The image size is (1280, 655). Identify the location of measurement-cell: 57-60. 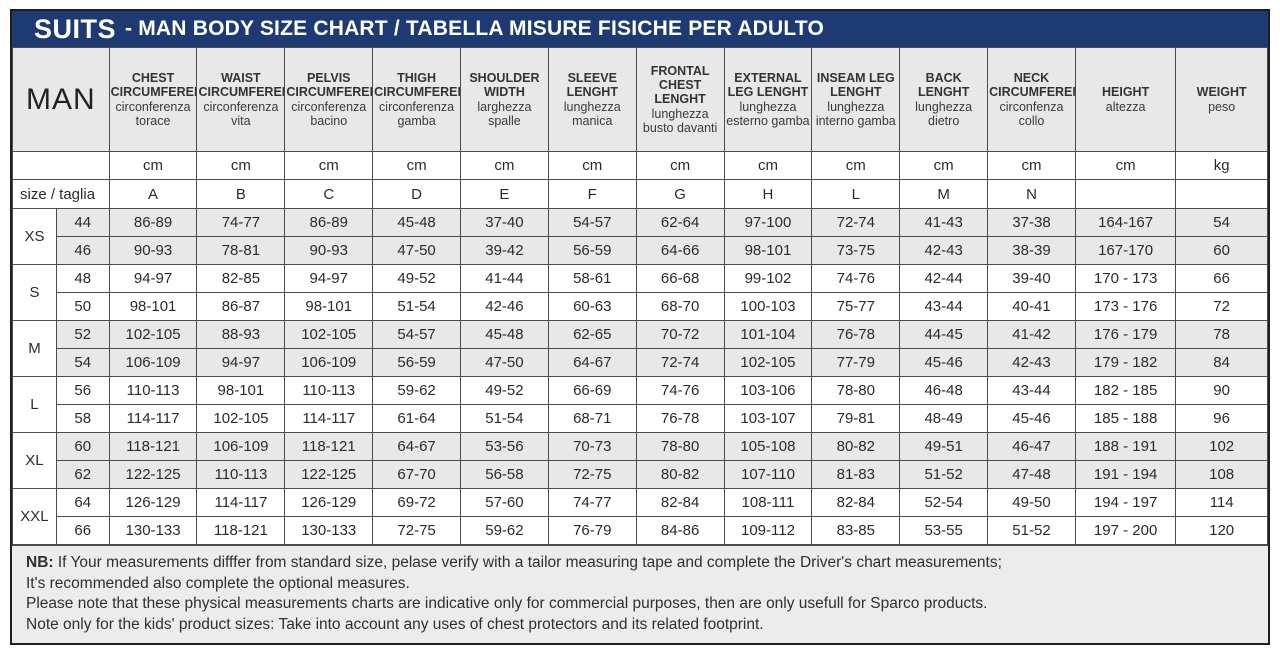
(504, 502).